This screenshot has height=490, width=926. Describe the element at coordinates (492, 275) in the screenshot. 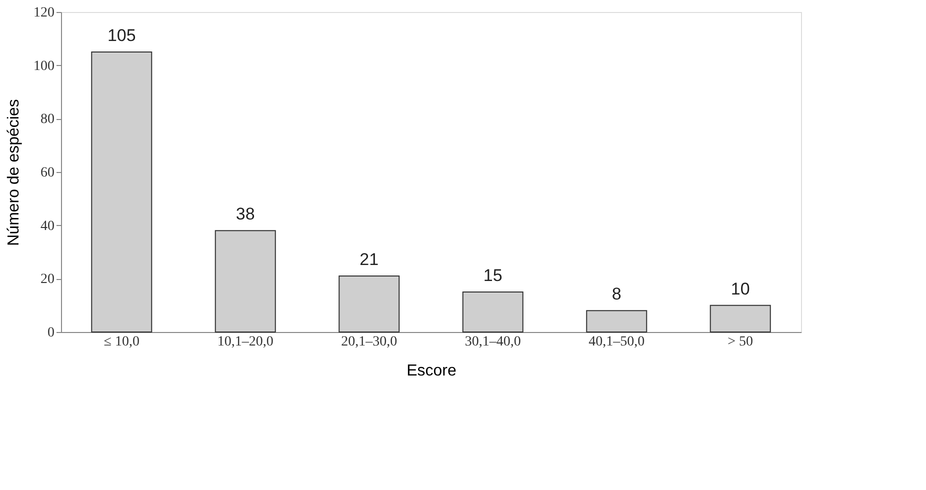

I see `data-label: 15` at that location.